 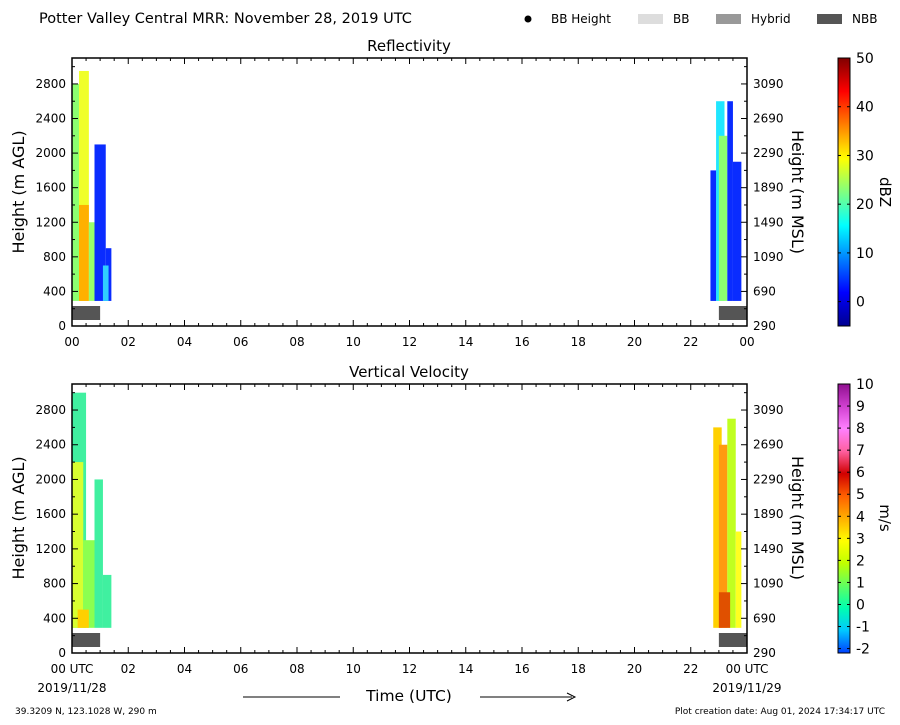 What do you see at coordinates (764, 291) in the screenshot?
I see `y2-tick-label: 690` at bounding box center [764, 291].